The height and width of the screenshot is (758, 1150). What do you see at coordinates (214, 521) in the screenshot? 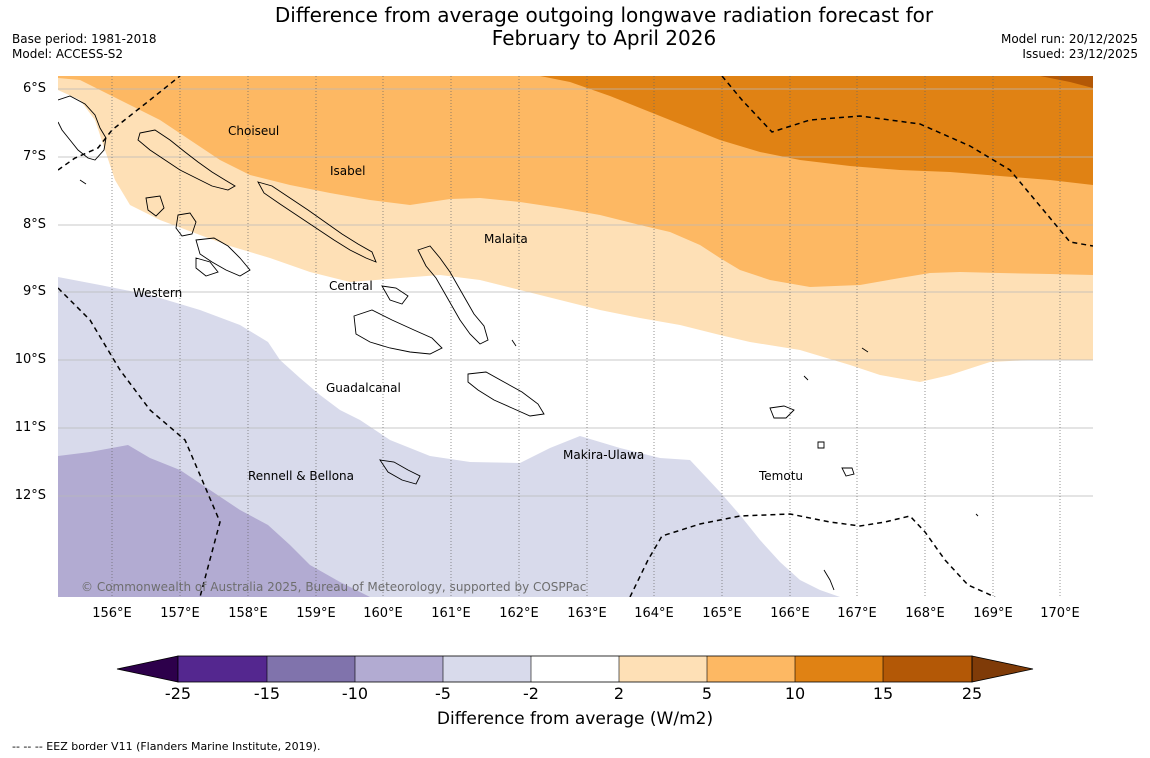
I see `band-minus10-to-minus5` at bounding box center [214, 521].